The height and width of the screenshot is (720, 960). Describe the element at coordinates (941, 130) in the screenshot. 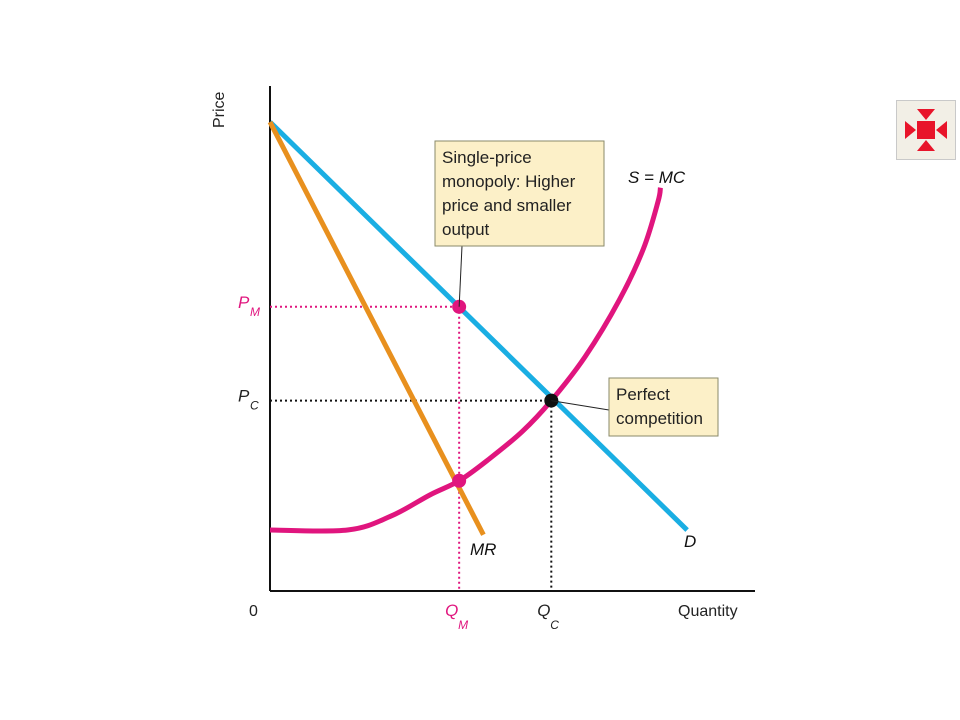

I see `nav-icon-arrow-right` at that location.